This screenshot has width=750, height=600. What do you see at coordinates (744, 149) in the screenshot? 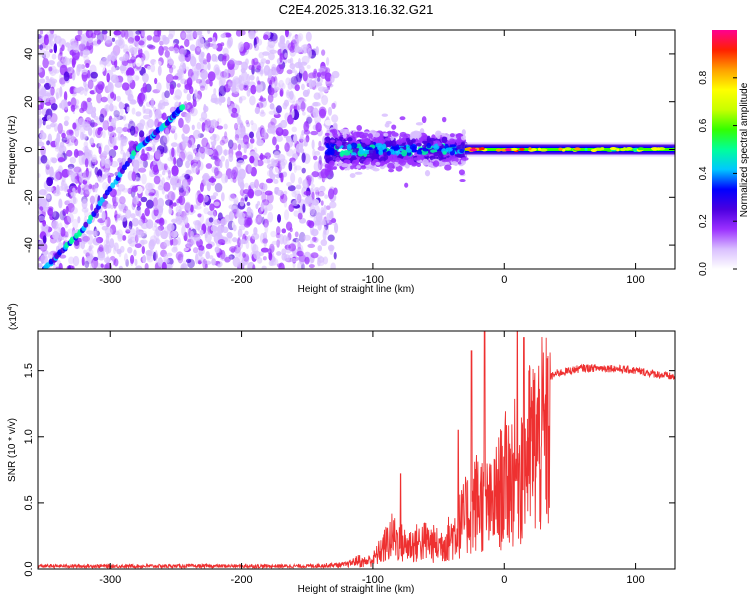
I see `colorbar-label: Normalized spectral amplitude` at bounding box center [744, 149].